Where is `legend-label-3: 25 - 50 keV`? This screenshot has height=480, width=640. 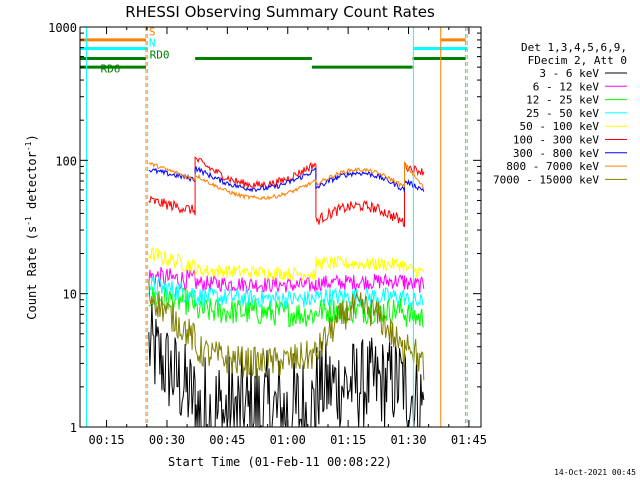 legend-label-3: 25 - 50 keV is located at coordinates (562, 113).